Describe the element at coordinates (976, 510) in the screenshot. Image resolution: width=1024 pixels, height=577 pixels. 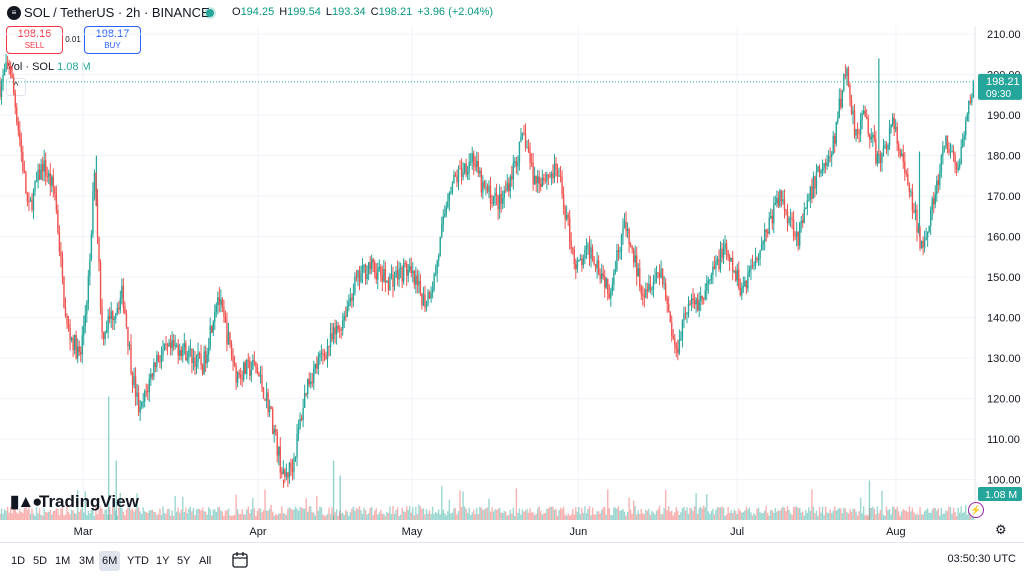
I see `flash-icon: ⚡` at that location.